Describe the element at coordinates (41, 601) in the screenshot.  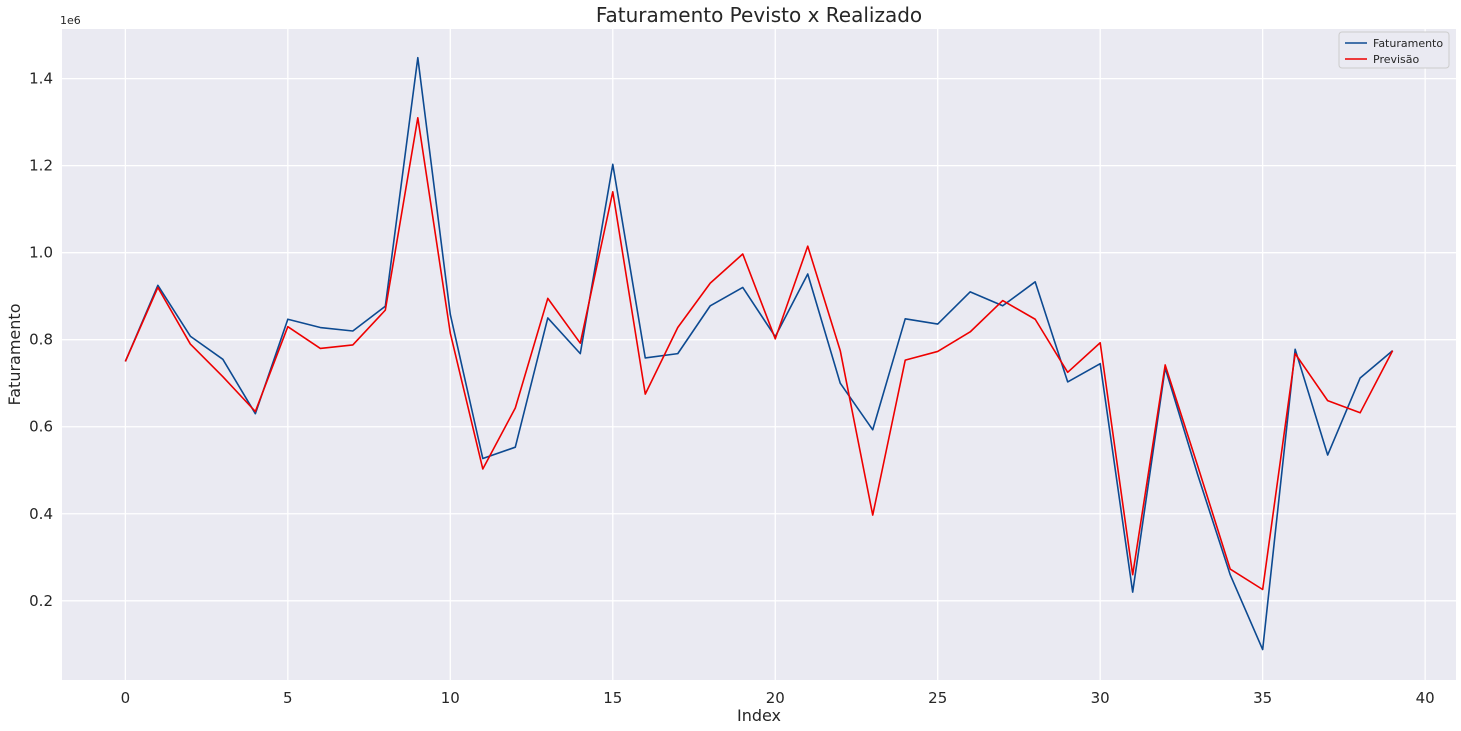
I see `y-tick-label: 0.2` at that location.